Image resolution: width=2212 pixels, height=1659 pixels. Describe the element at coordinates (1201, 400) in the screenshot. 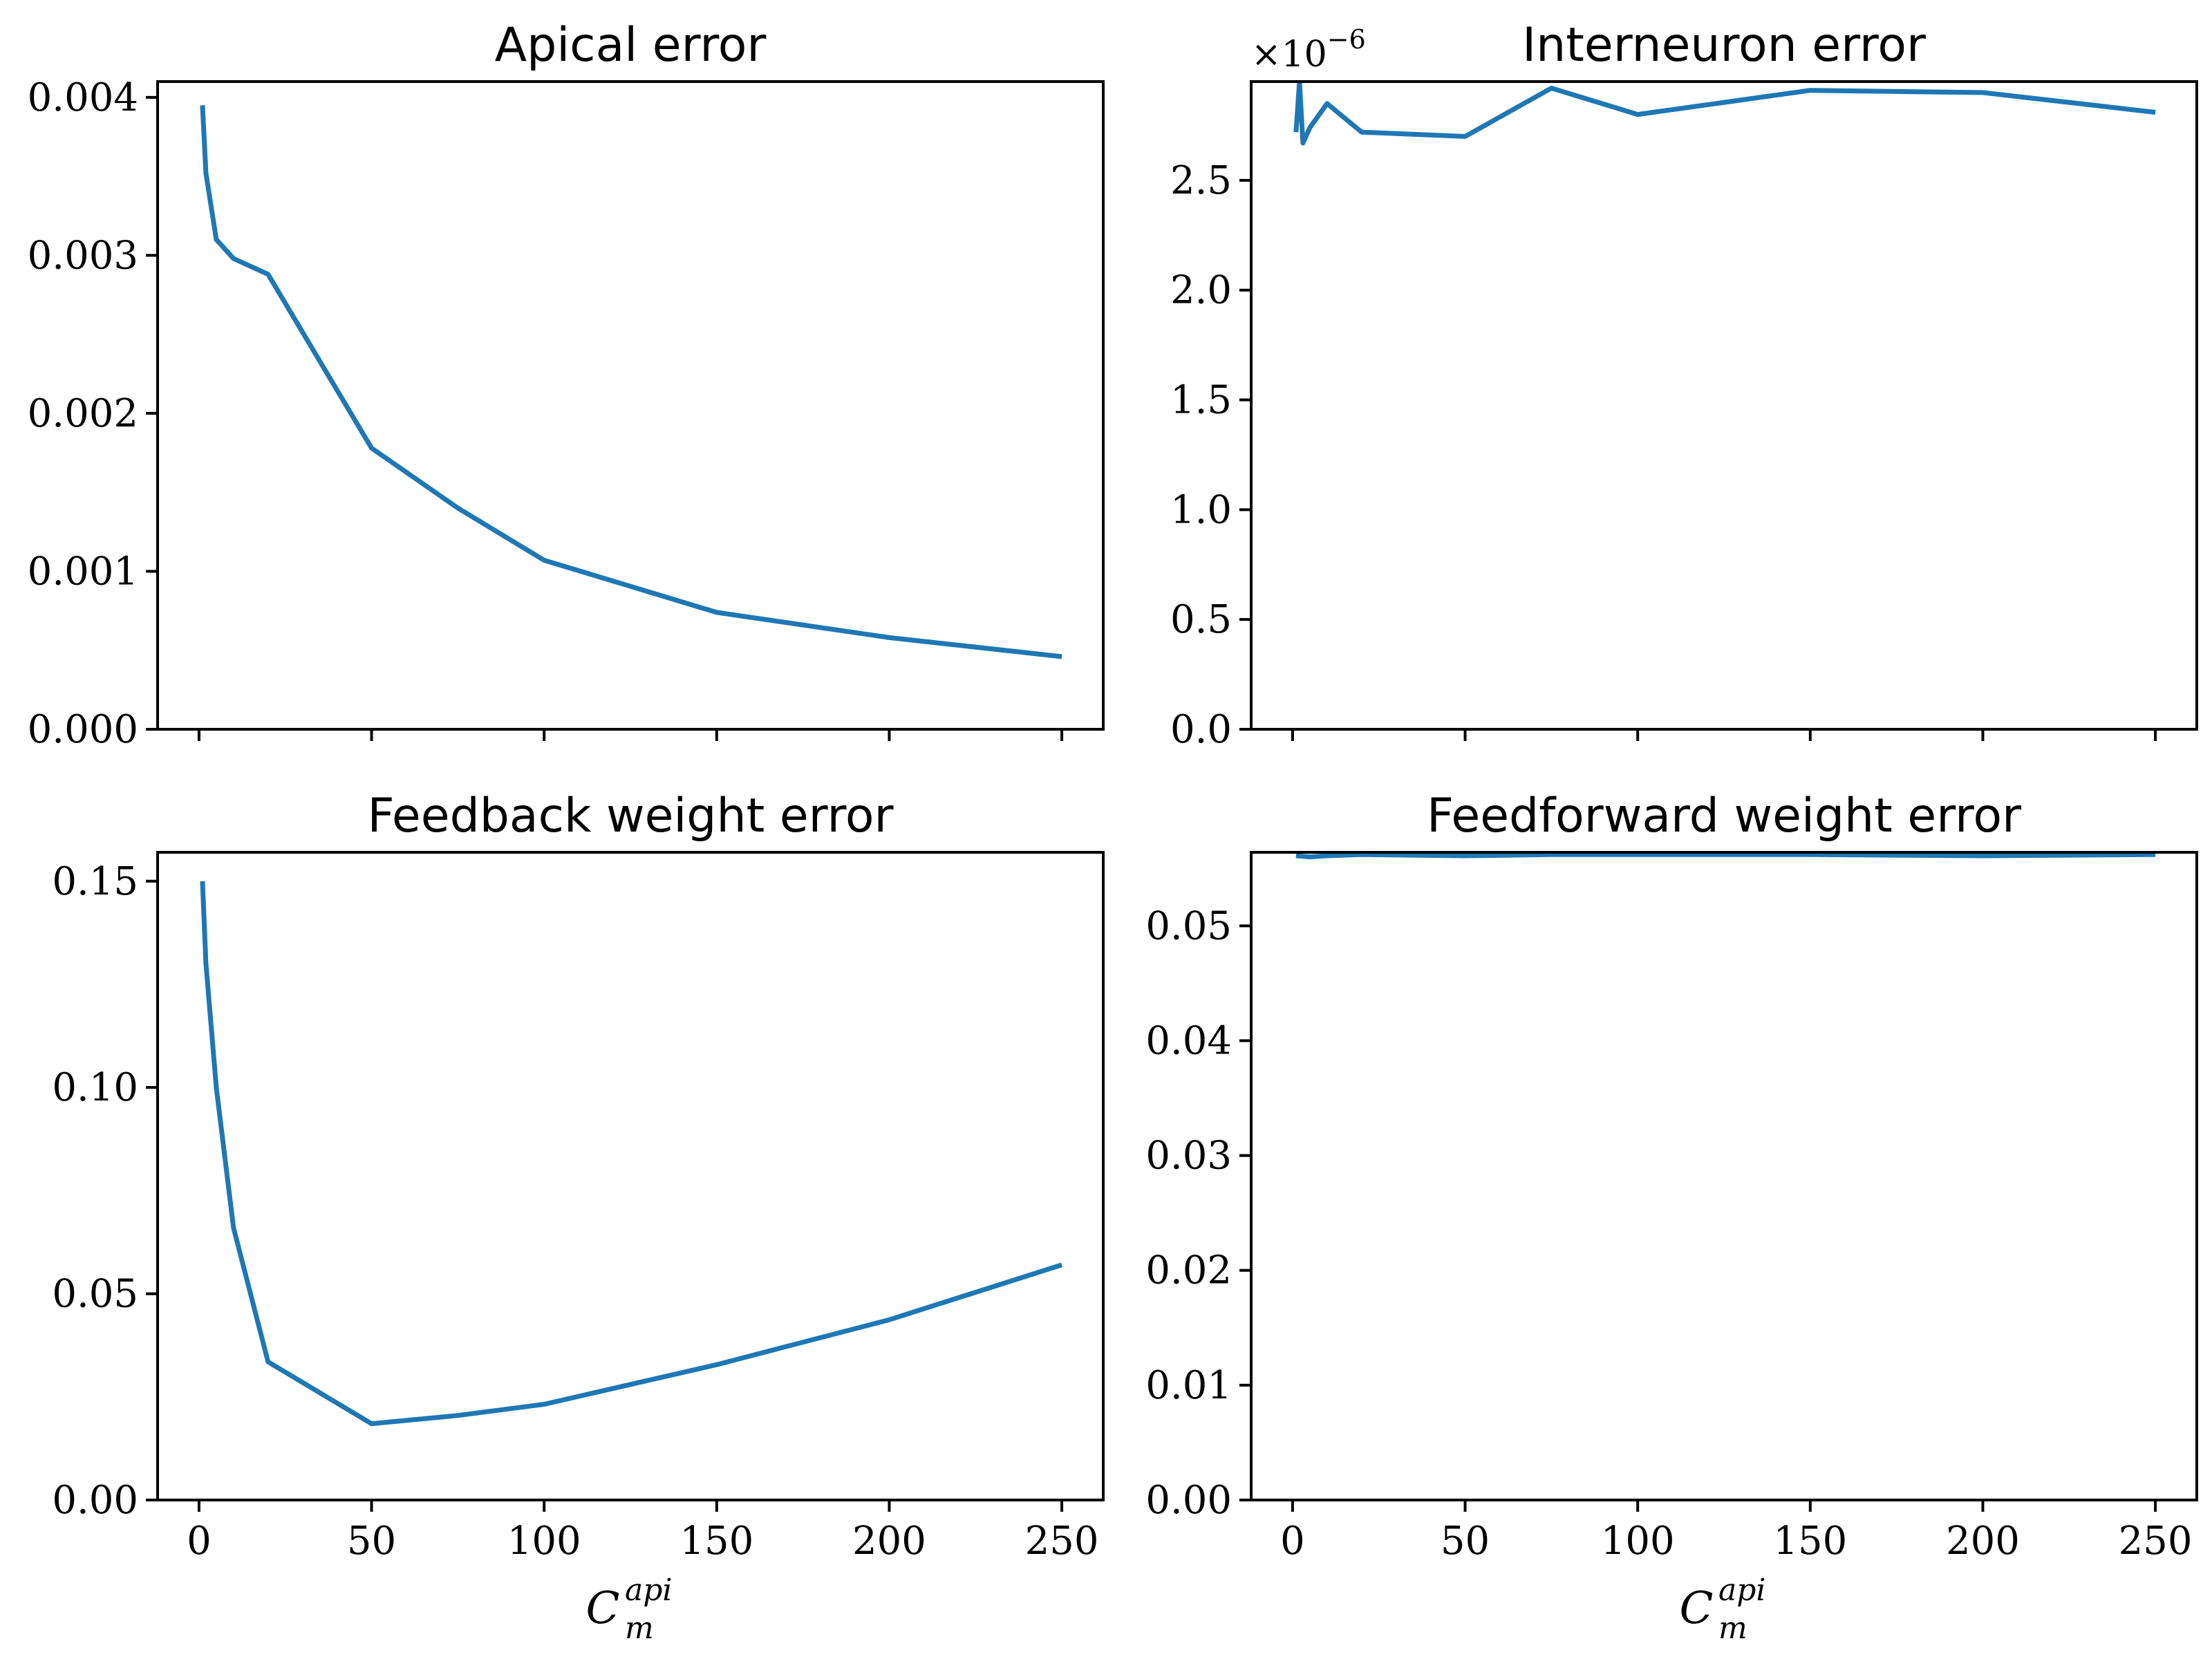

I see `y-tick-label: 1.5` at that location.